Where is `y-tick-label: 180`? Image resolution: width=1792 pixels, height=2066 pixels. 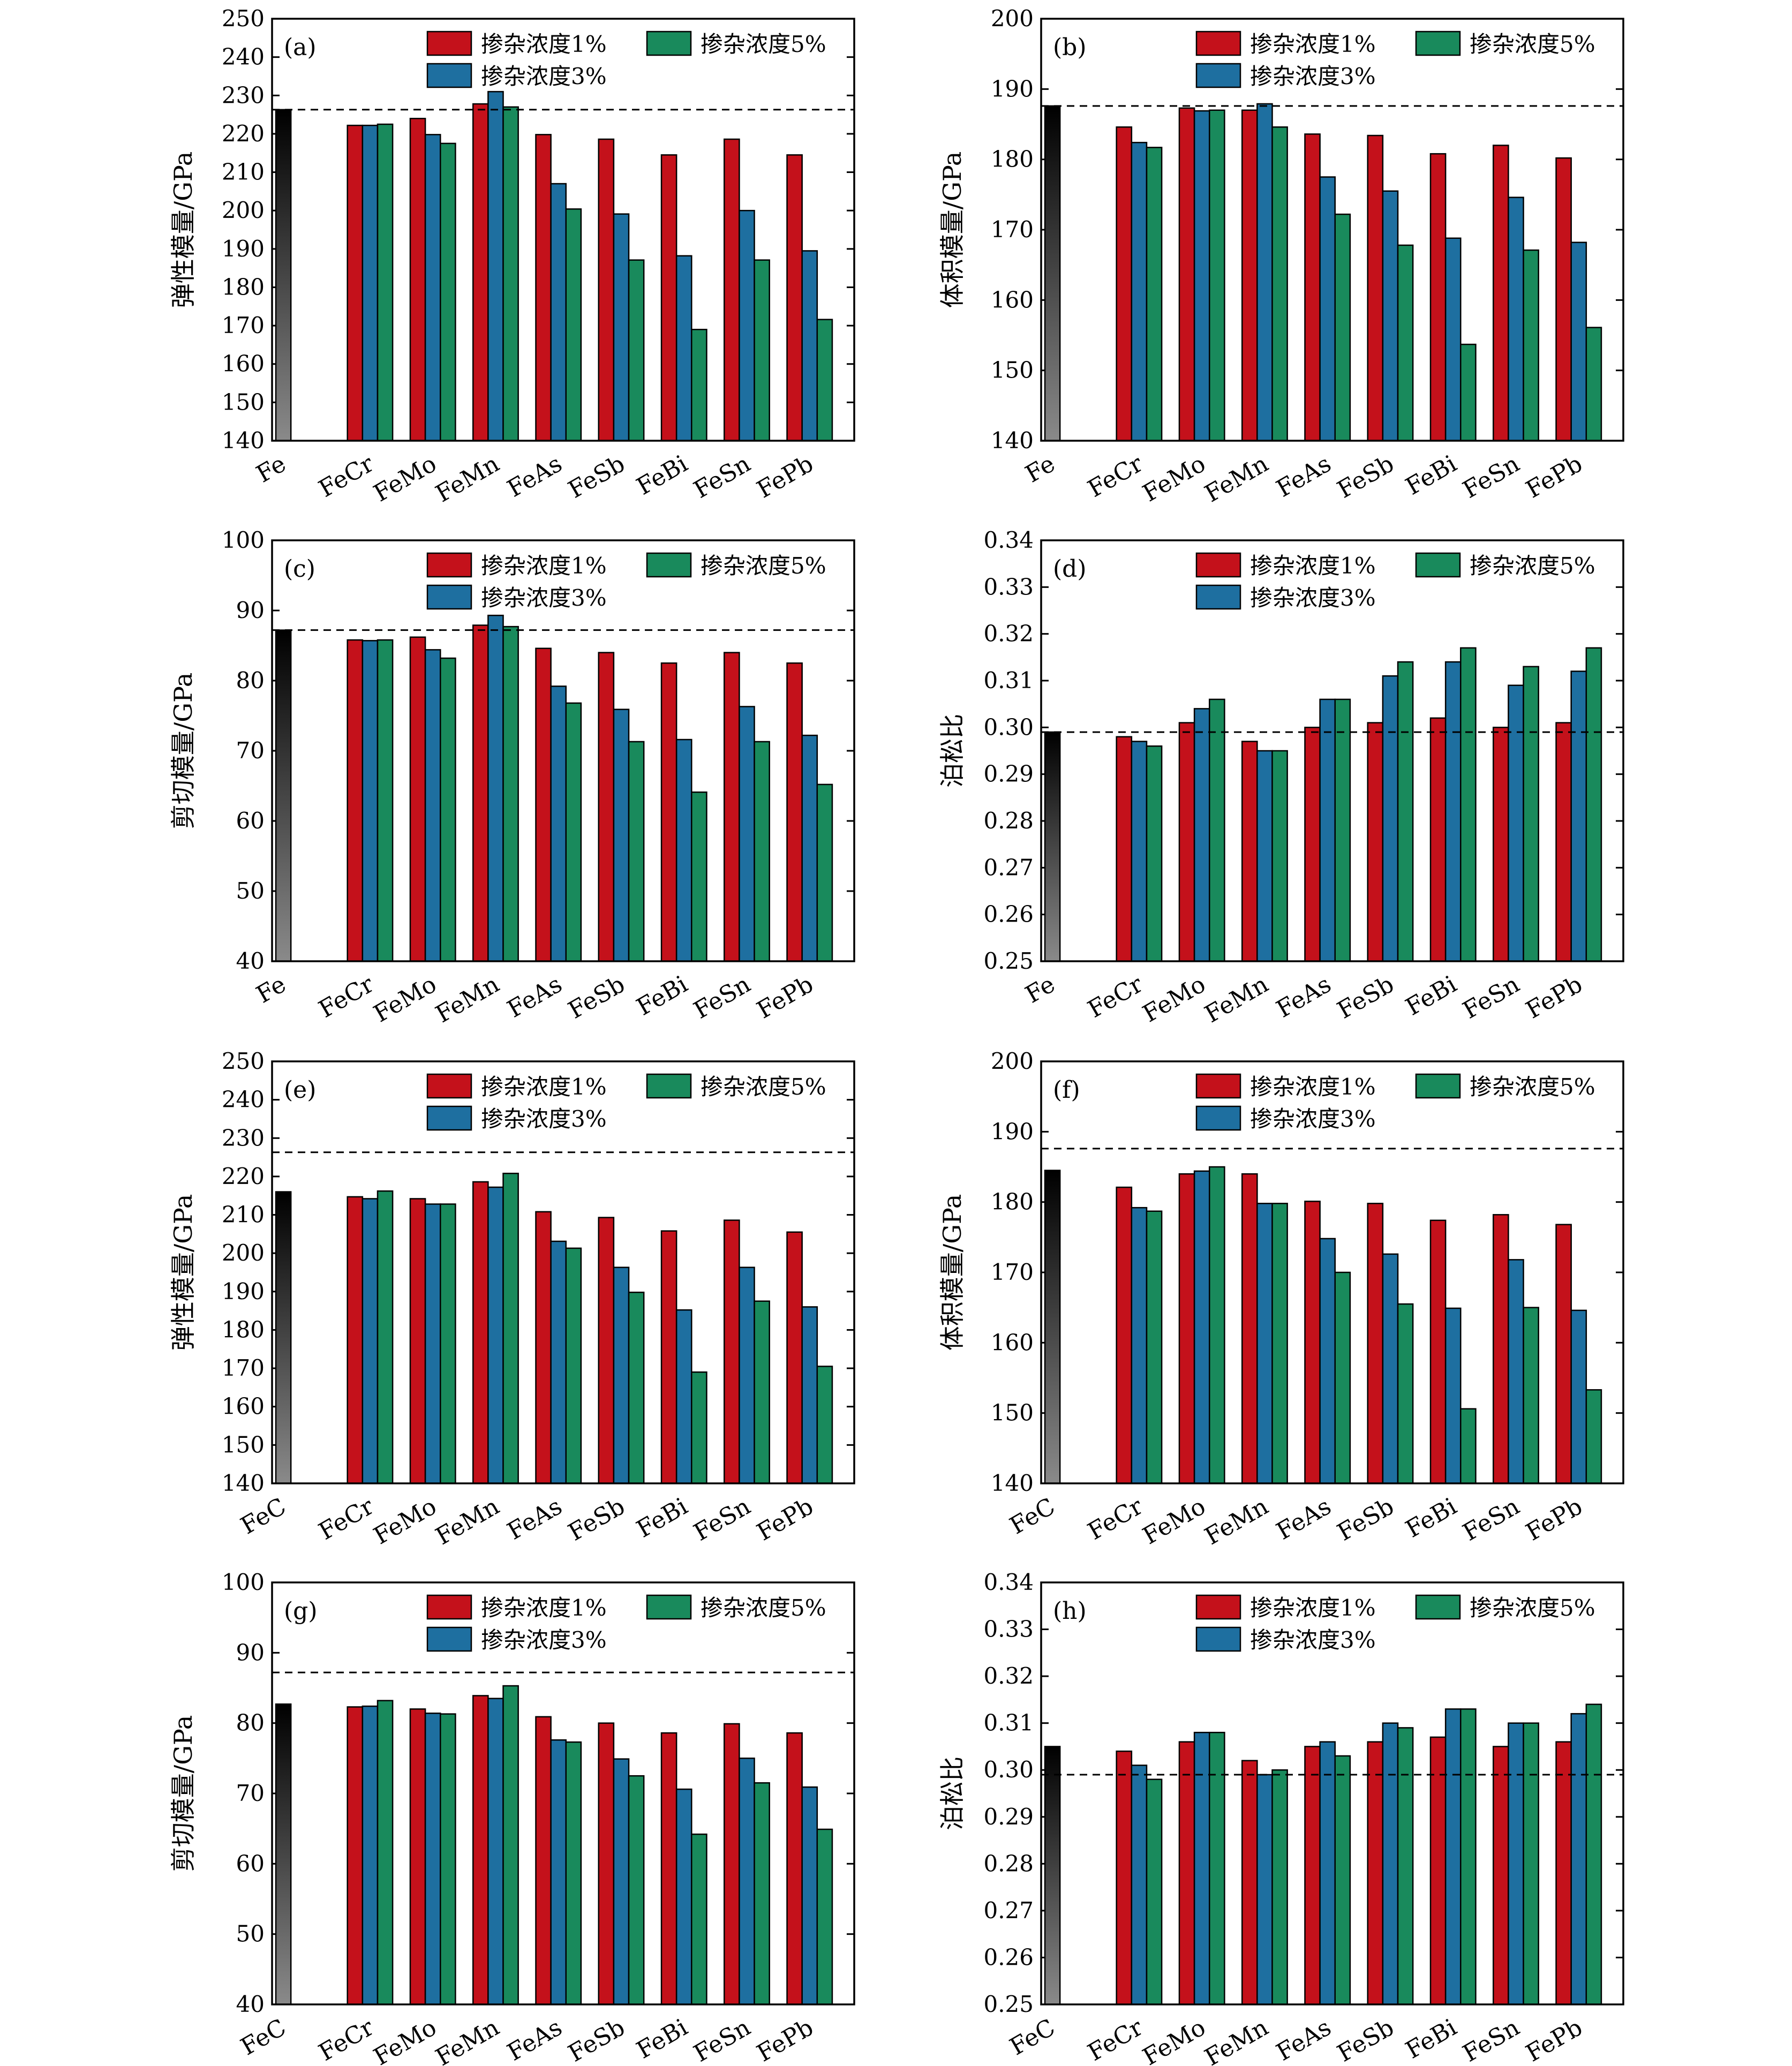 y-tick-label: 180 is located at coordinates (1012, 1202).